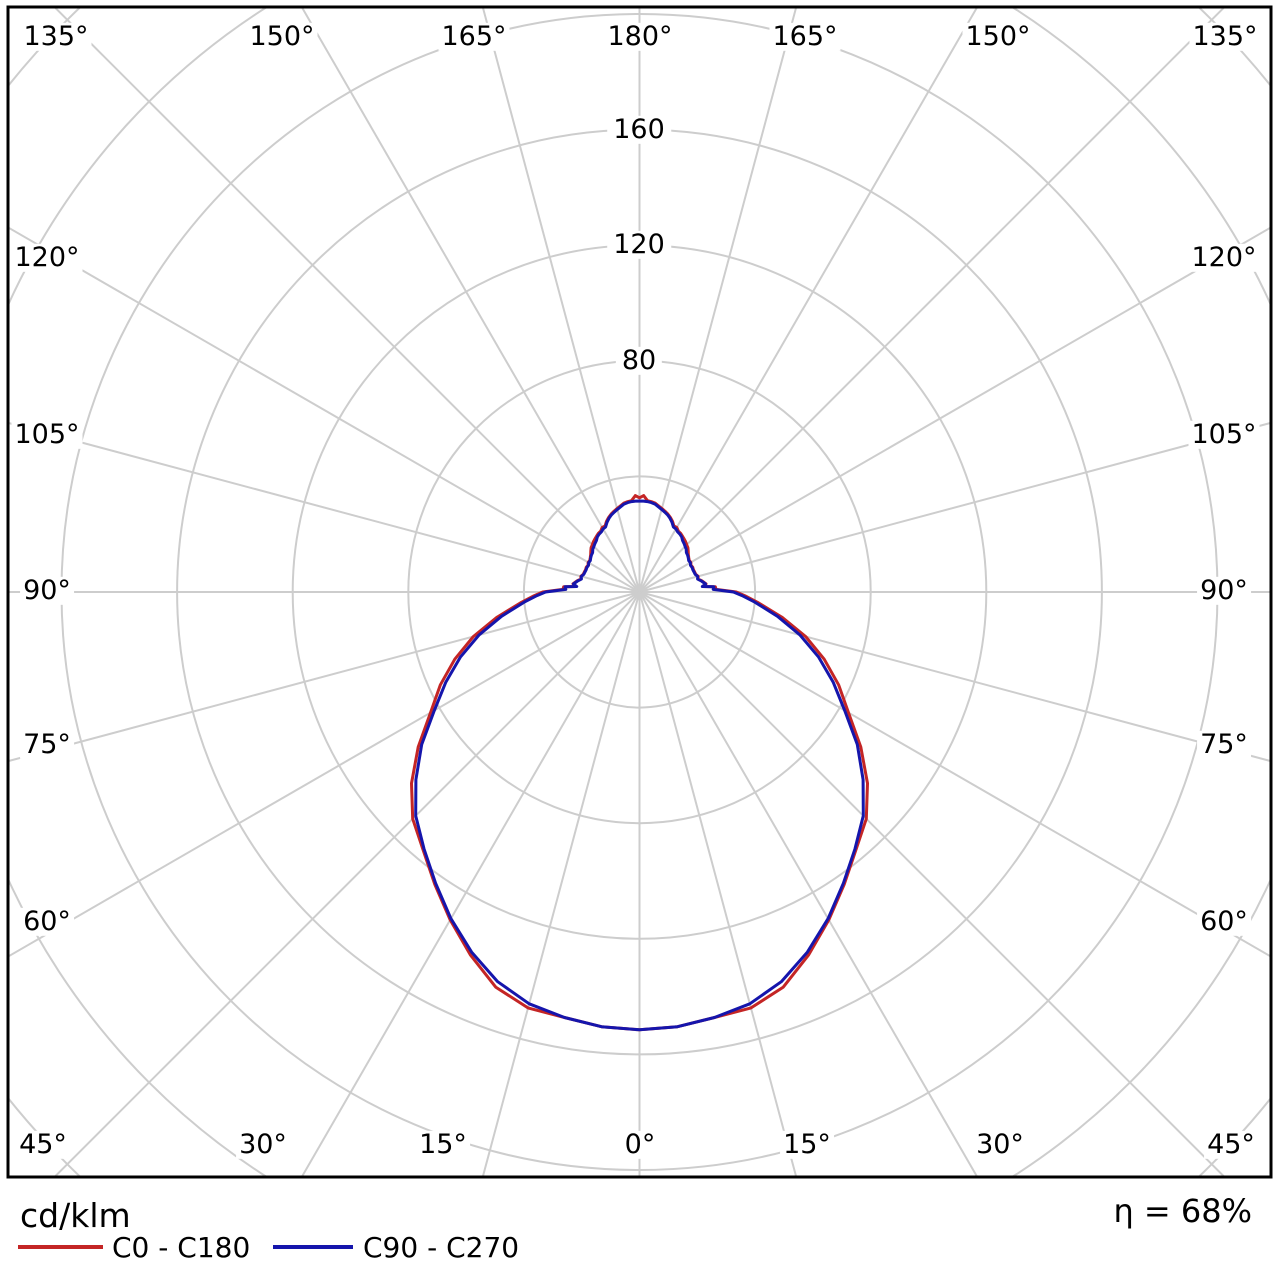 The width and height of the screenshot is (1280, 1280). I want to click on ring-value-label: 160, so click(639, 130).